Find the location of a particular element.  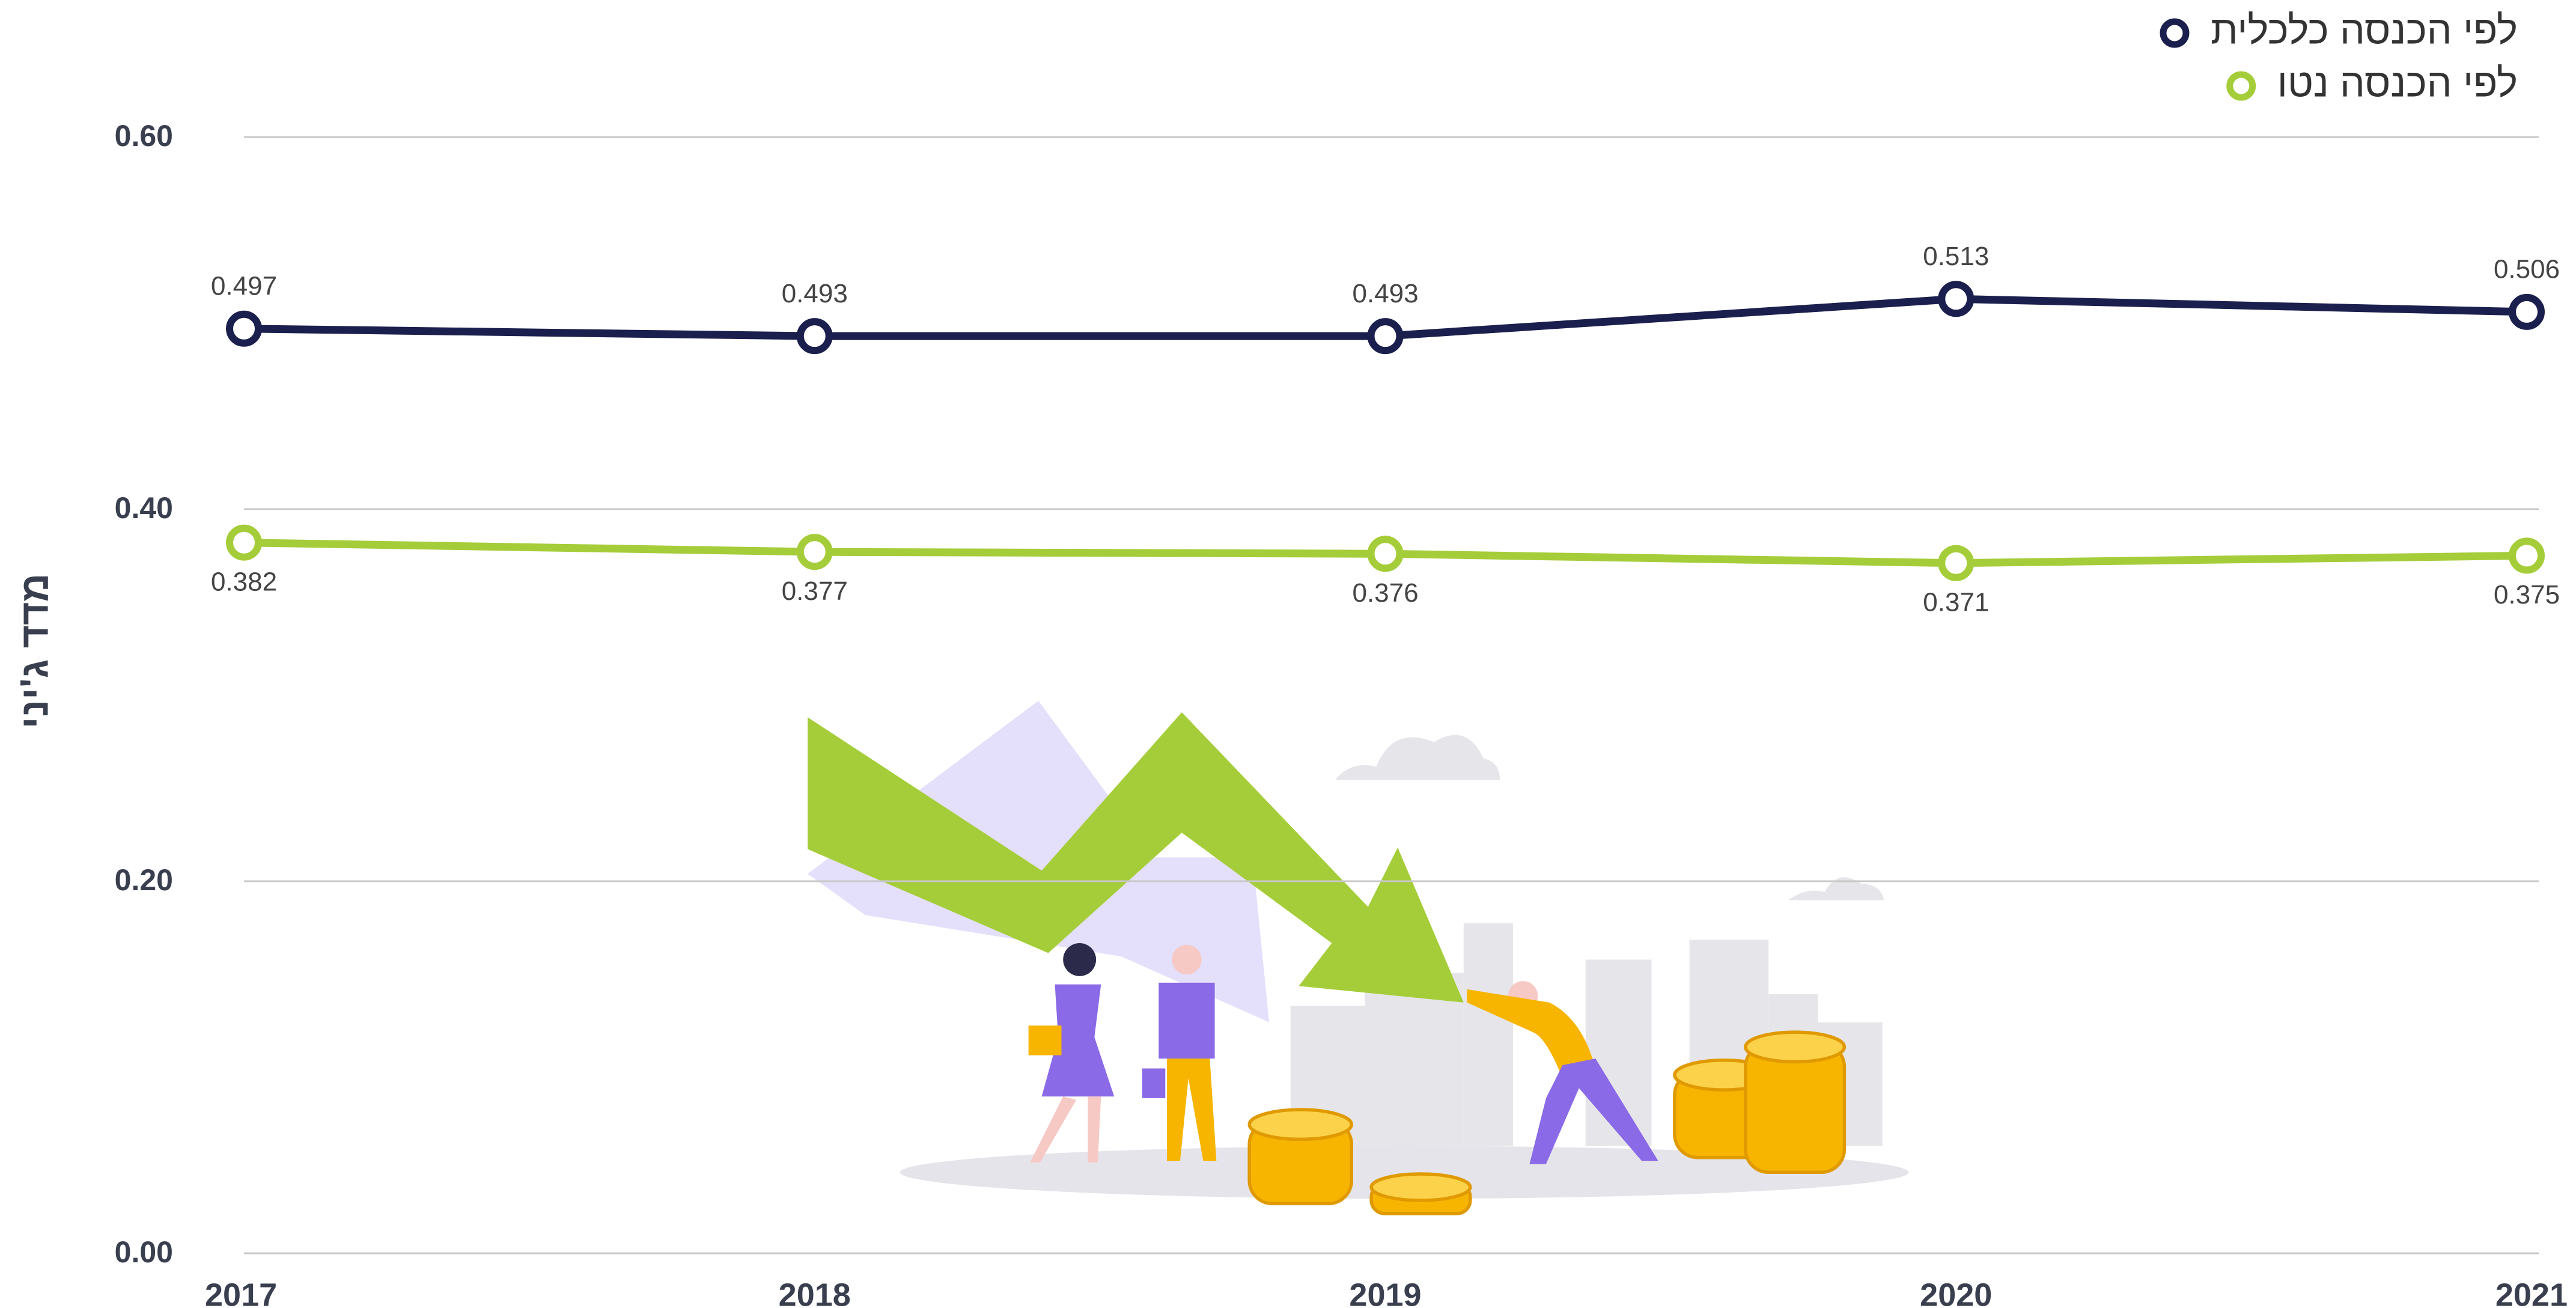

people is located at coordinates (1343, 1053).